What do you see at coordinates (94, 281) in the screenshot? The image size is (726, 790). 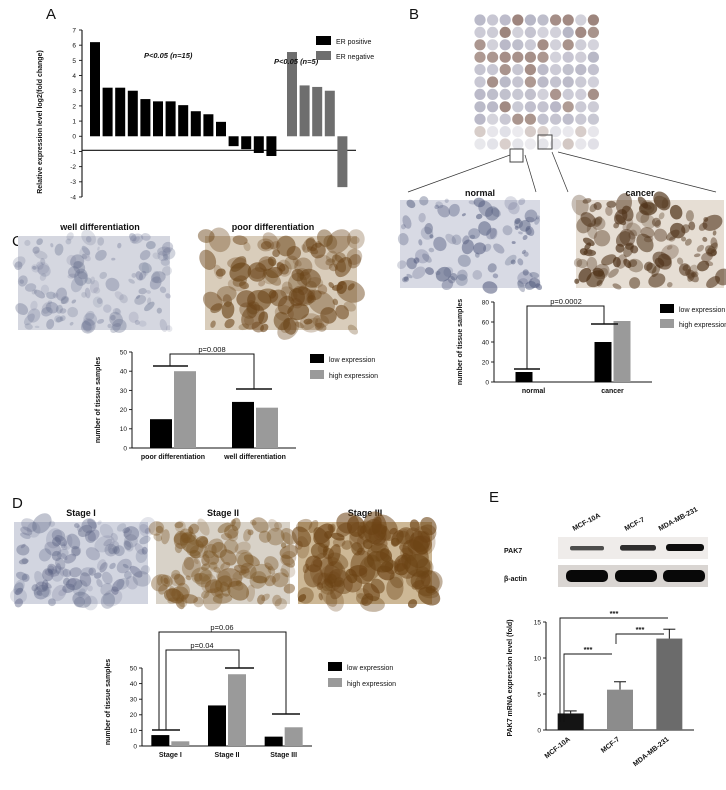 I see `ihc-image-well-differentiation` at bounding box center [94, 281].